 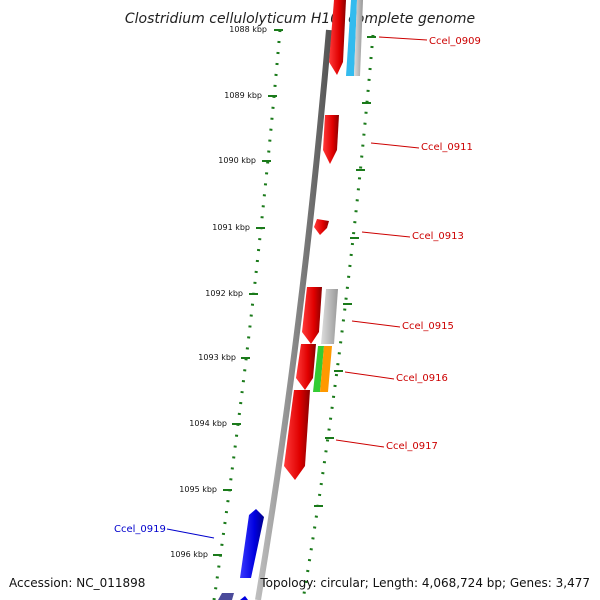 I want to click on feature-bar-green, so click(x=318, y=369).